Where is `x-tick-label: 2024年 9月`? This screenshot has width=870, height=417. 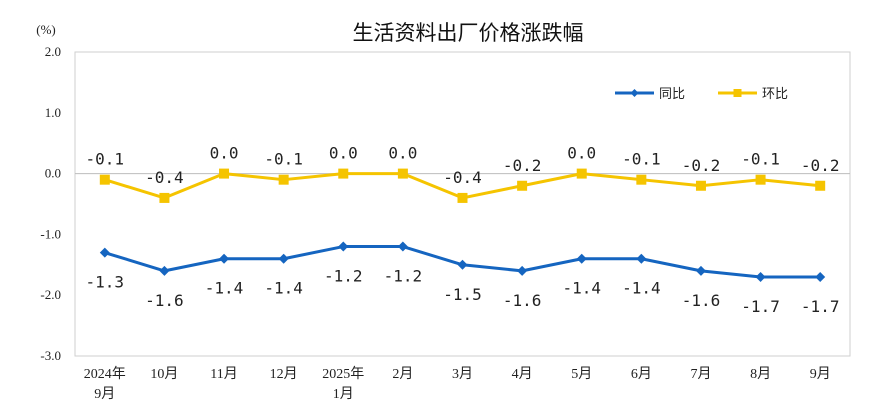 x-tick-label: 2024年 9月 is located at coordinates (105, 384).